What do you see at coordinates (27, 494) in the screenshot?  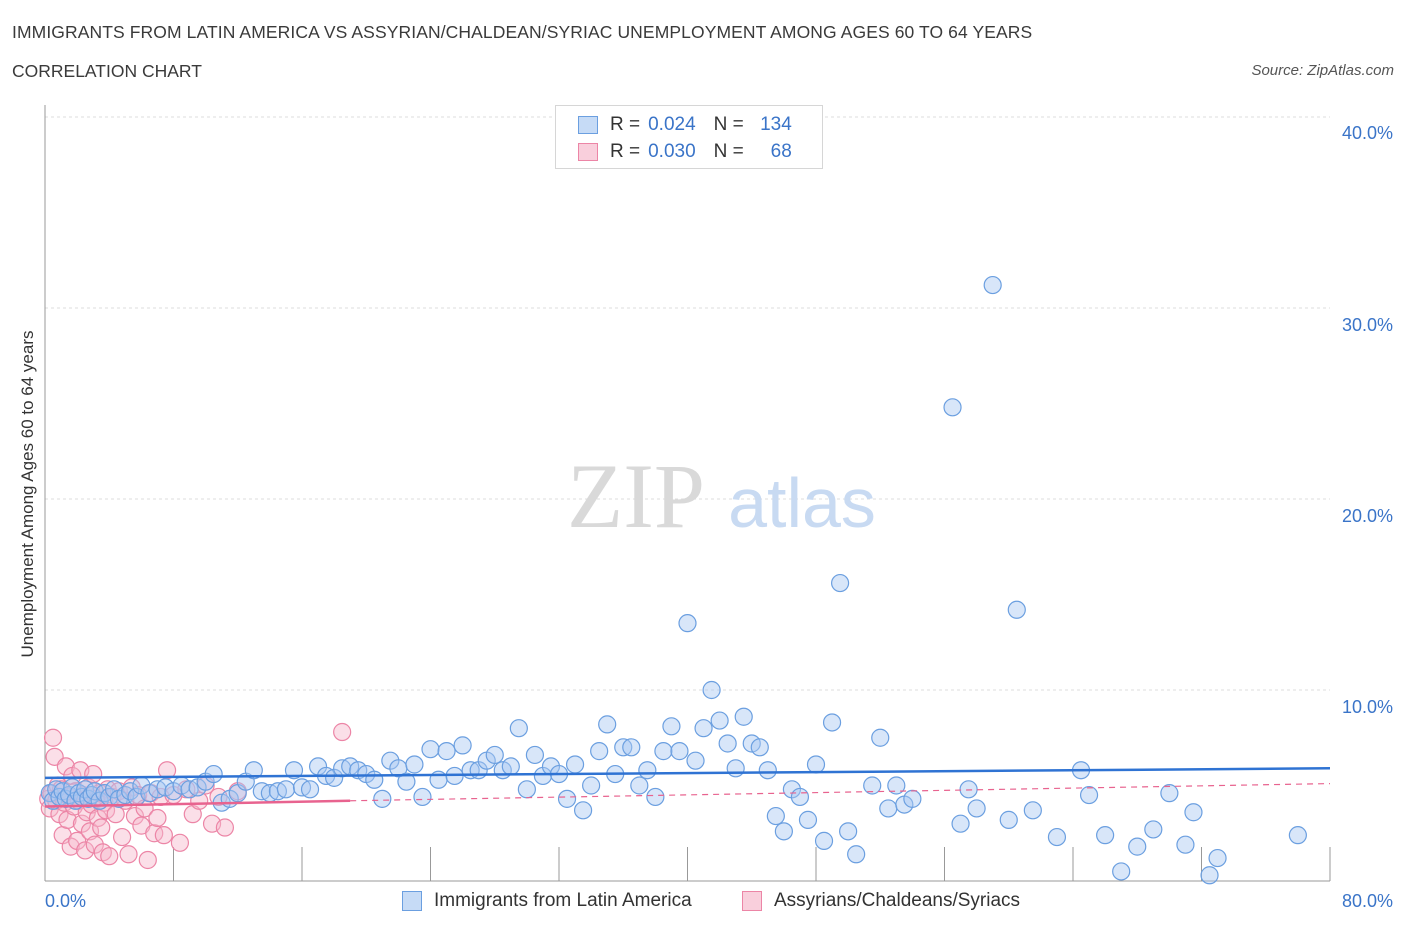 I see `y-axis-label: Unemployment Among Ages 60 to 64 years` at bounding box center [27, 494].